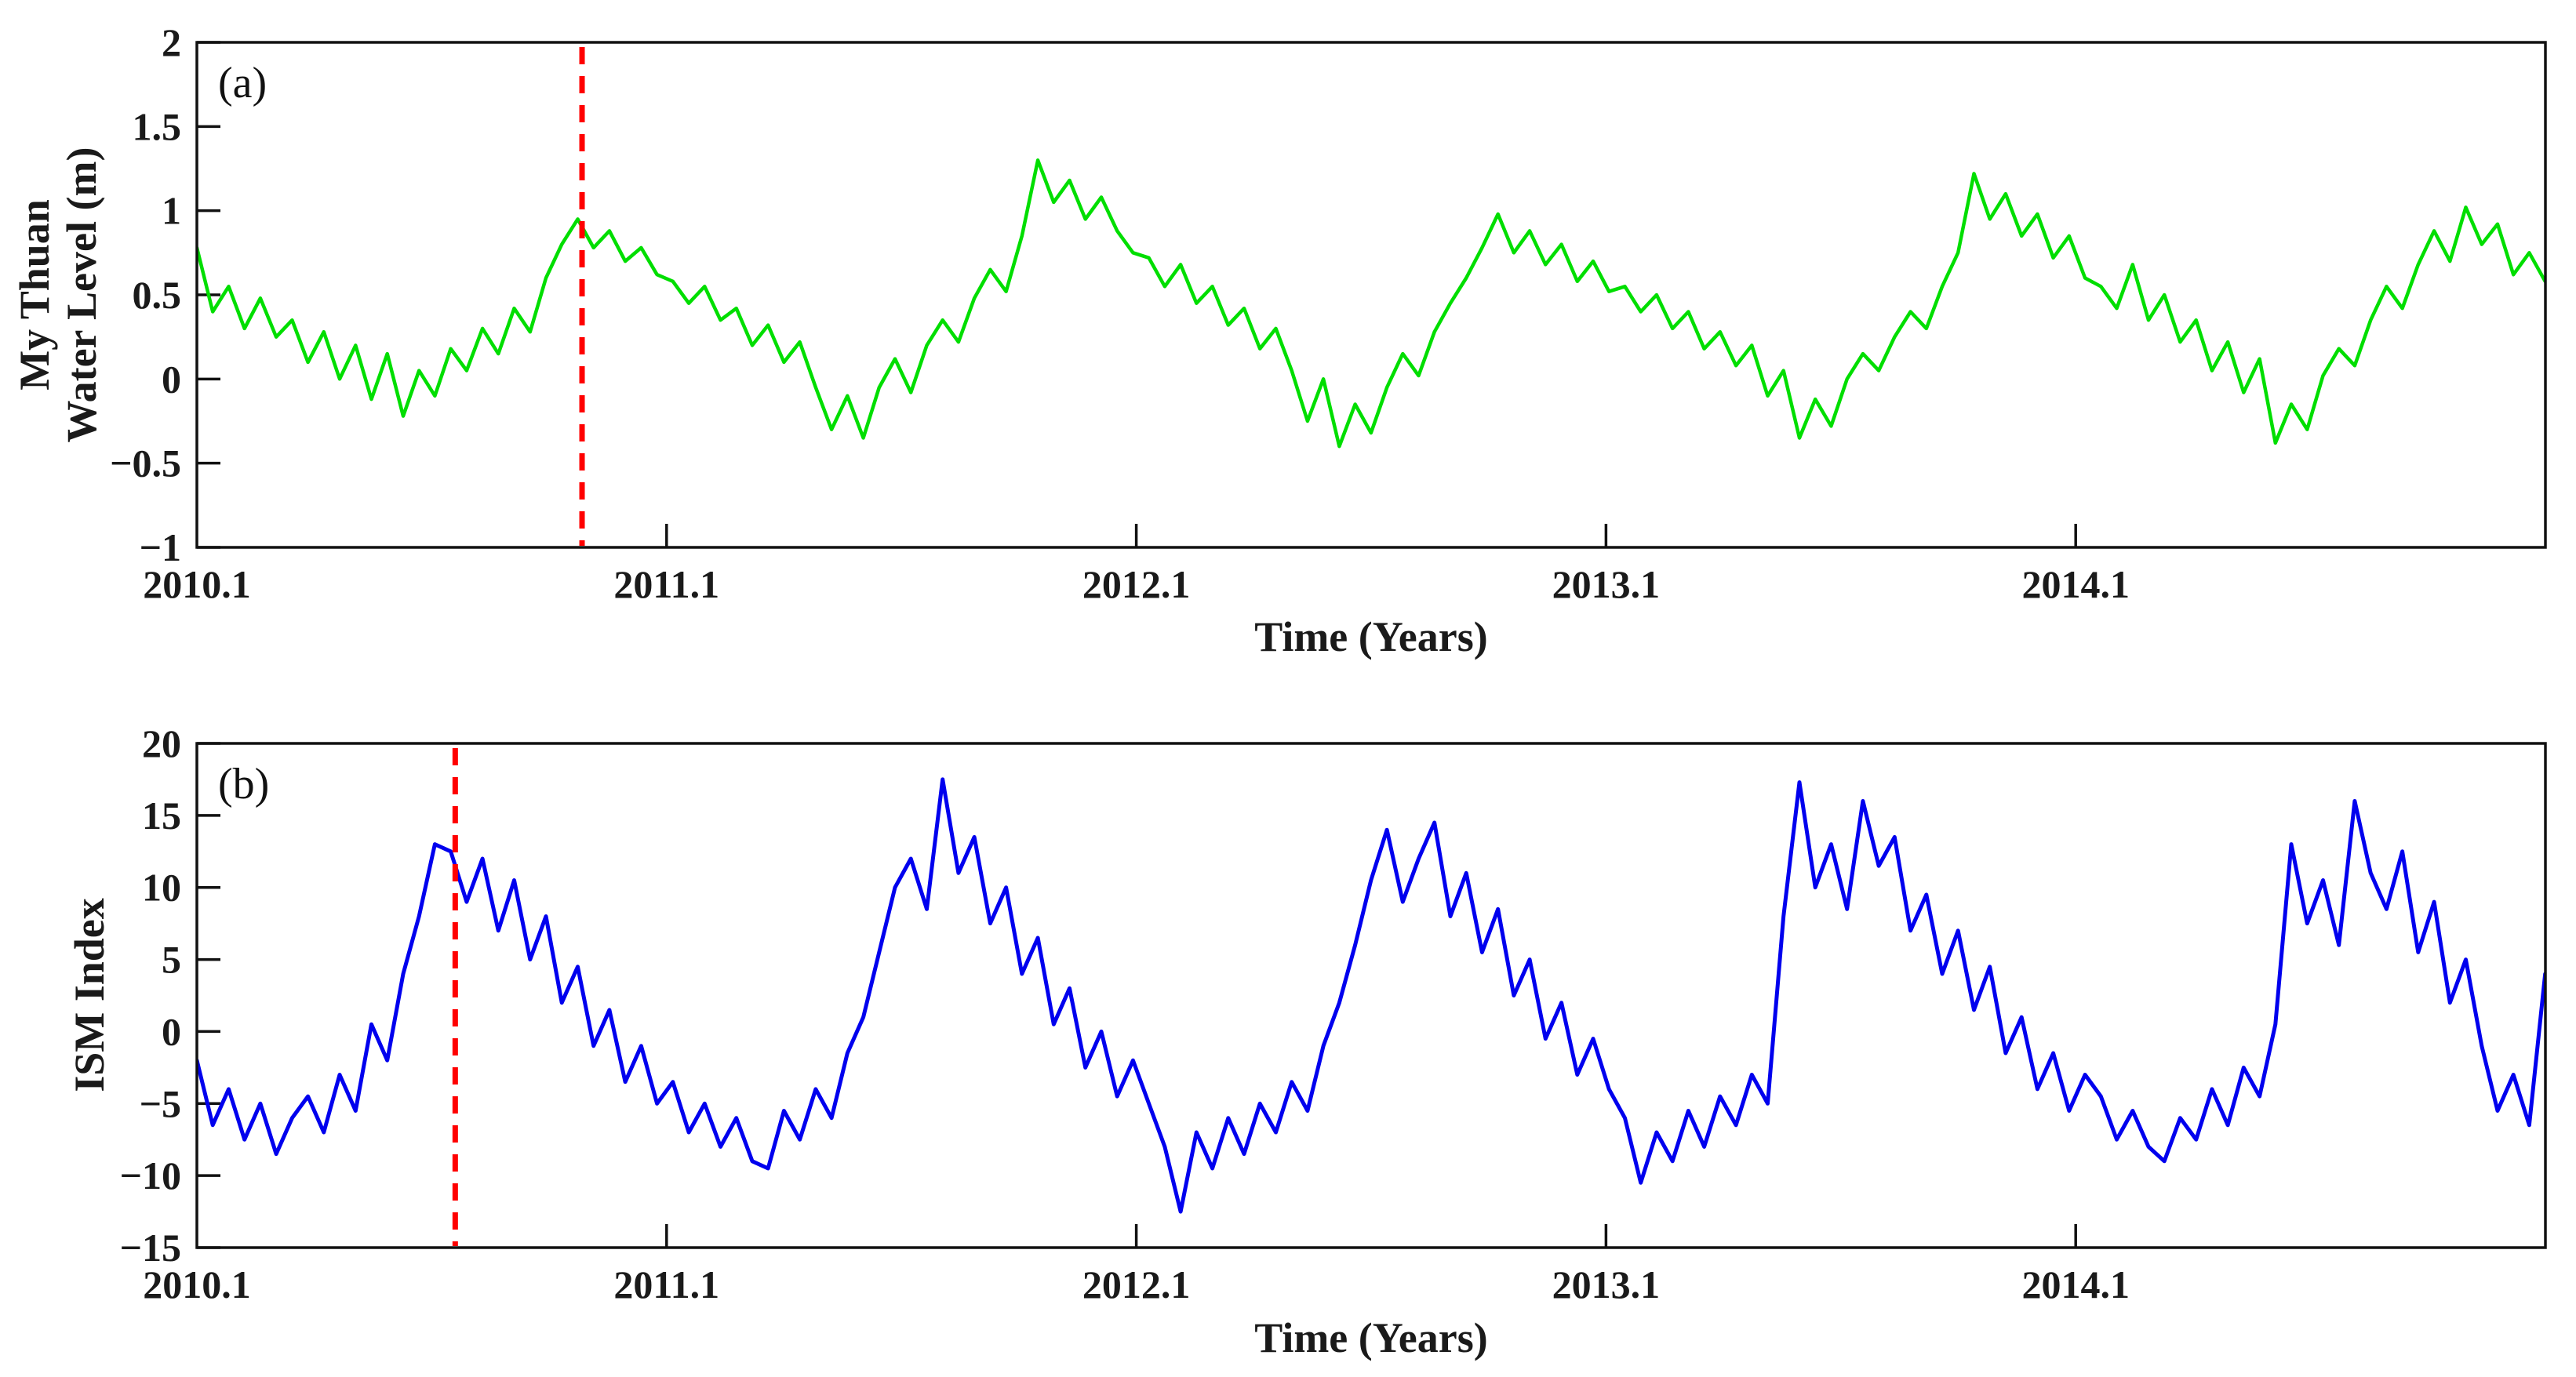 The width and height of the screenshot is (2576, 1377). I want to click on y-tick-label: 5, so click(171, 960).